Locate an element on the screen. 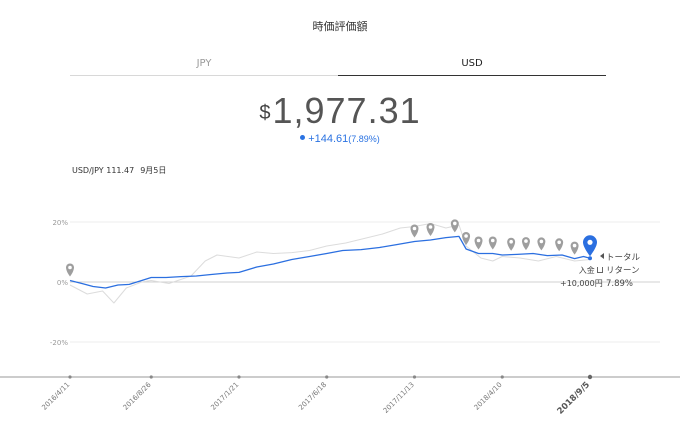 This screenshot has width=680, height=431. deposit-value: +10,000円 is located at coordinates (581, 283).